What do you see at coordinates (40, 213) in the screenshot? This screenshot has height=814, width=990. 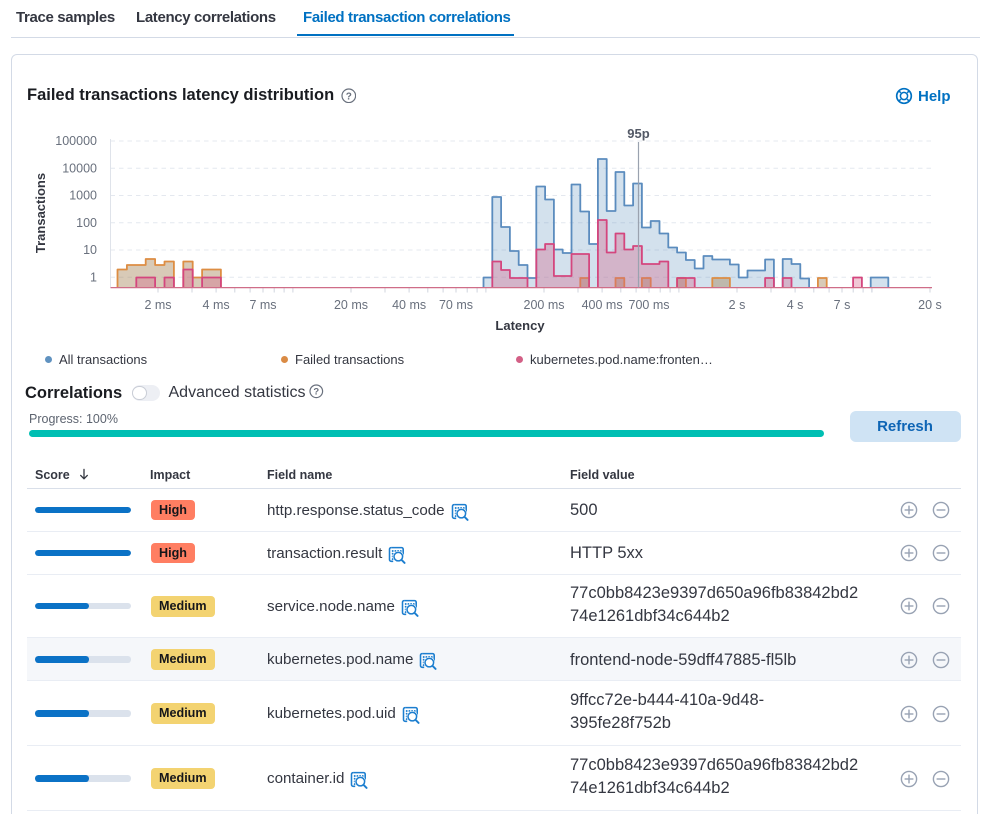 I see `svg-text: Transactions` at bounding box center [40, 213].